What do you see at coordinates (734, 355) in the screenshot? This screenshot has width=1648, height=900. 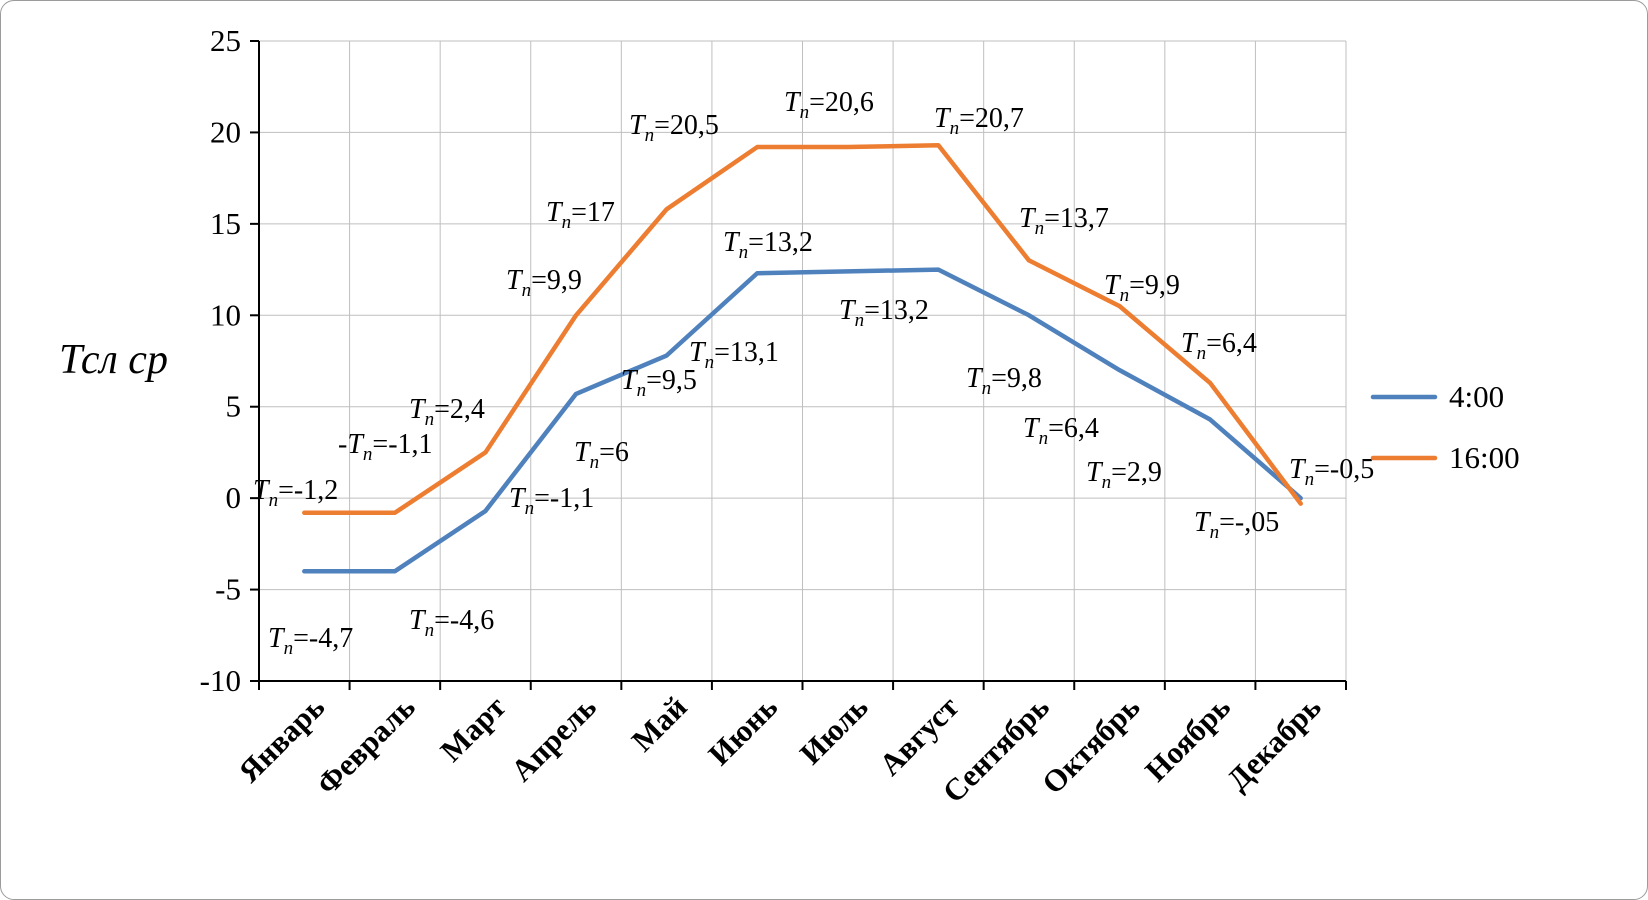 I see `data-label-annotation: Tn=13,1` at bounding box center [734, 355].